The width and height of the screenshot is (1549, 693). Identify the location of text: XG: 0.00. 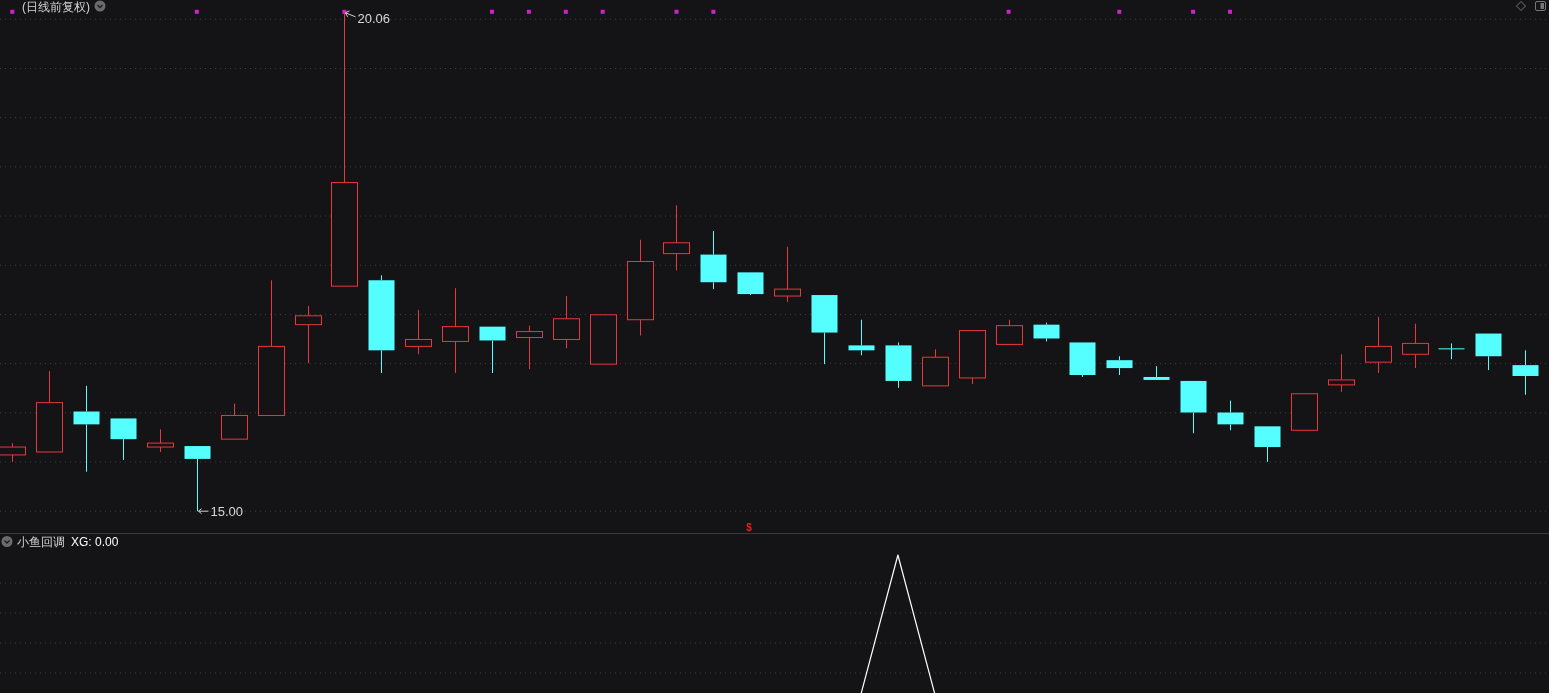
(95, 542).